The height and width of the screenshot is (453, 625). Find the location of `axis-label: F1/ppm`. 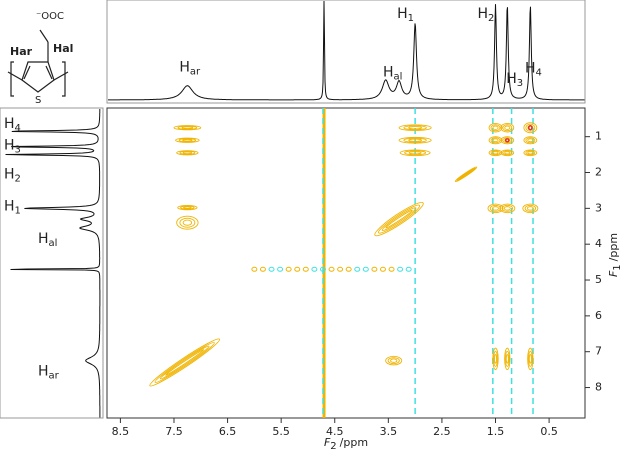

axis-label: F1/ppm is located at coordinates (615, 255).